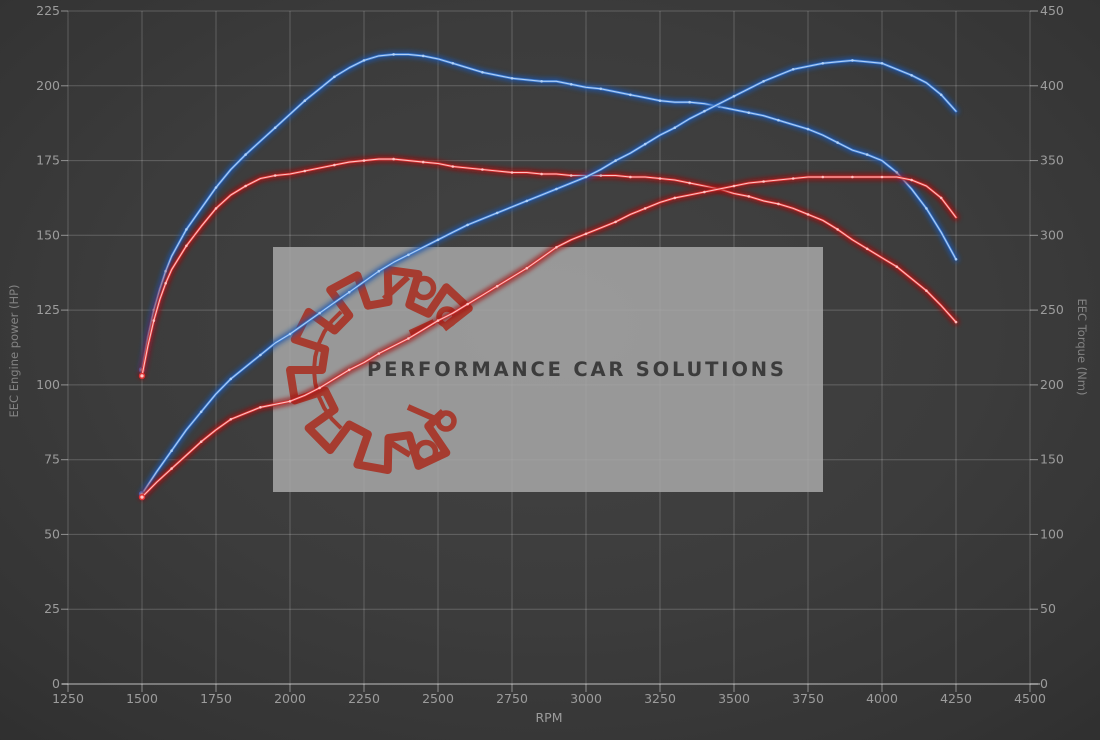 This screenshot has height=740, width=1100. I want to click on x-tick-label: 2750, so click(512, 698).